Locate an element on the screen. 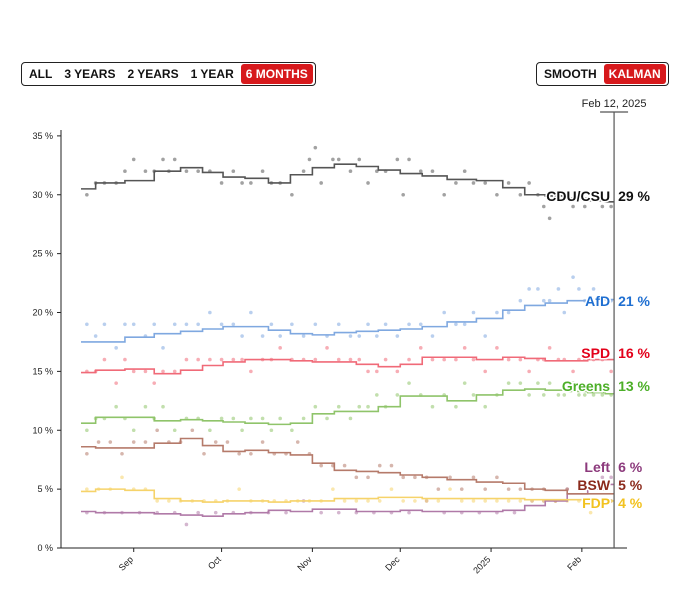  range-3-years-button: 3 YEARS is located at coordinates (89, 74).